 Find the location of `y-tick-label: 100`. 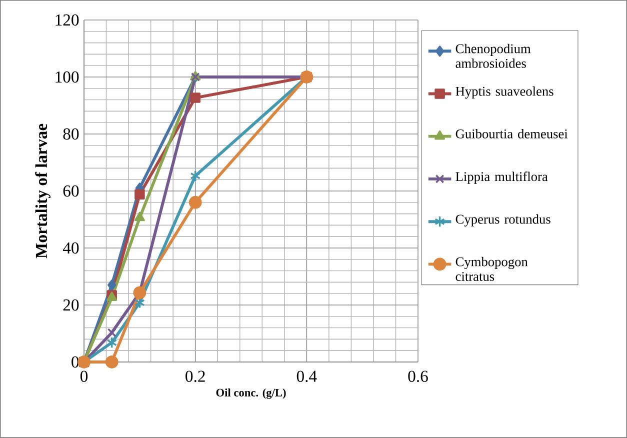

y-tick-label: 100 is located at coordinates (67, 77).